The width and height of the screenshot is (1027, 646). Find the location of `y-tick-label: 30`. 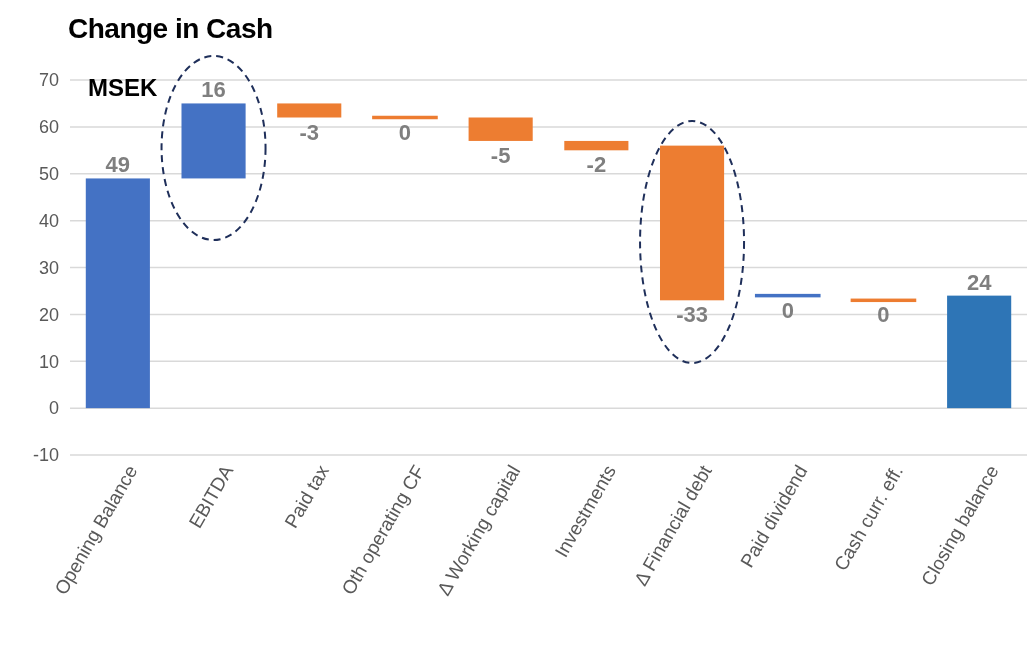

y-tick-label: 30 is located at coordinates (48, 267).